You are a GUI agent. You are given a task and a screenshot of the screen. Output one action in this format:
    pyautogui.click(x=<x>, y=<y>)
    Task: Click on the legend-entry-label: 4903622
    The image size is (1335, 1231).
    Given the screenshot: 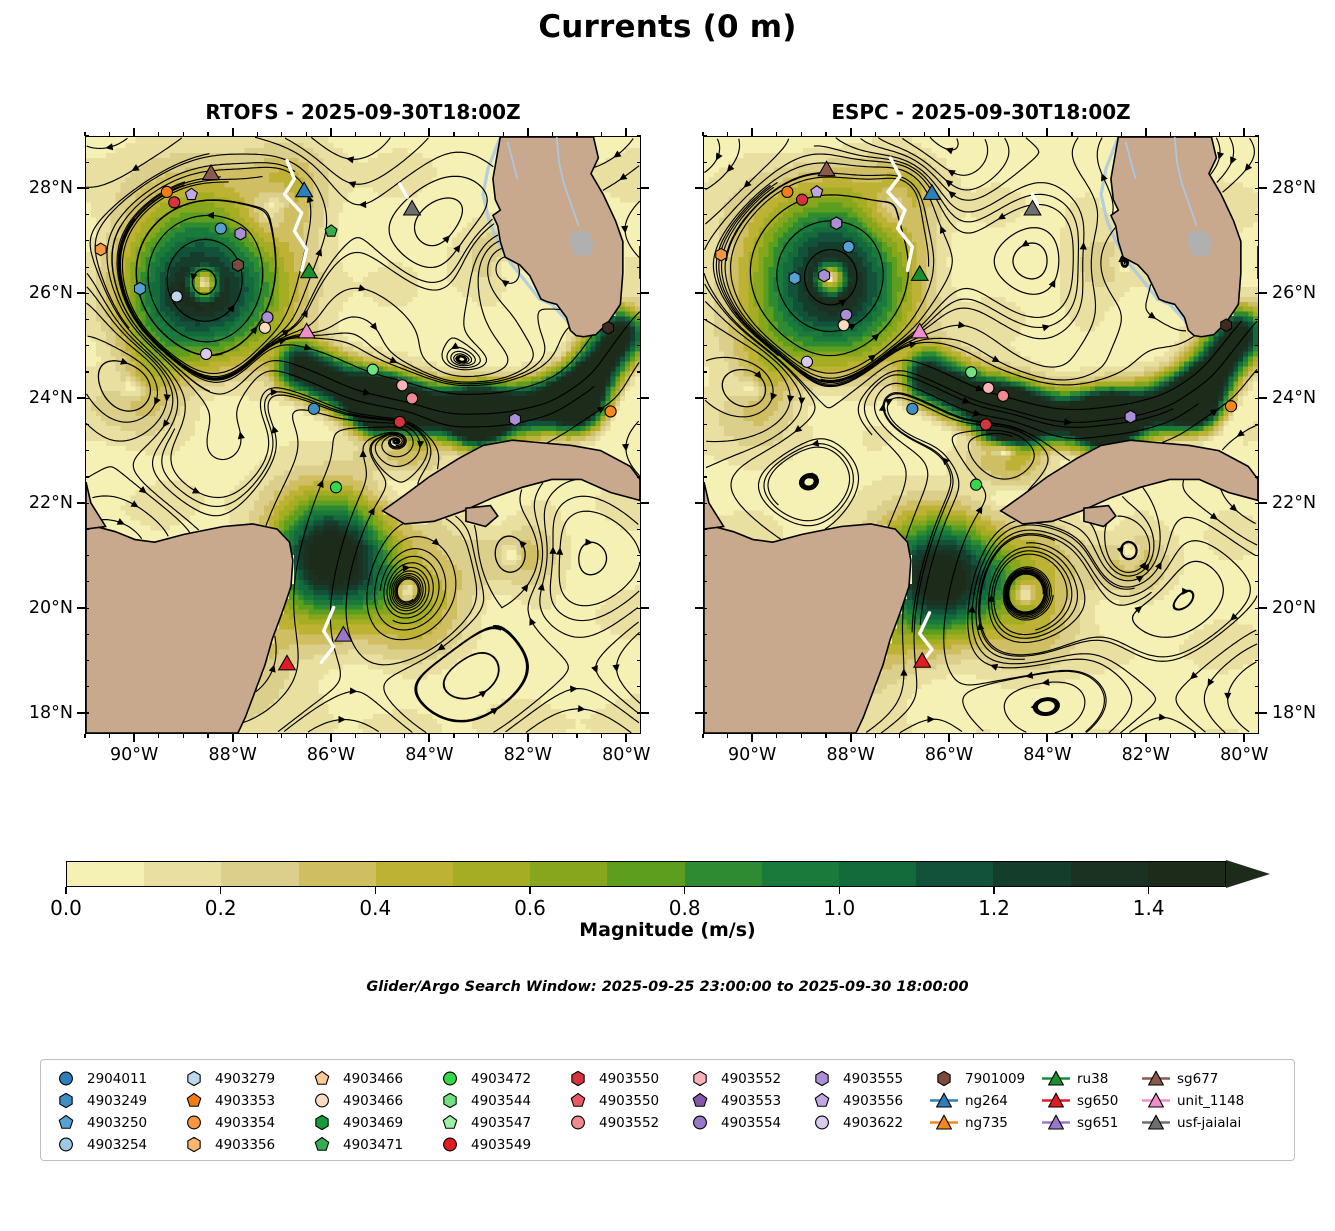 What is the action you would take?
    pyautogui.click(x=870, y=1123)
    